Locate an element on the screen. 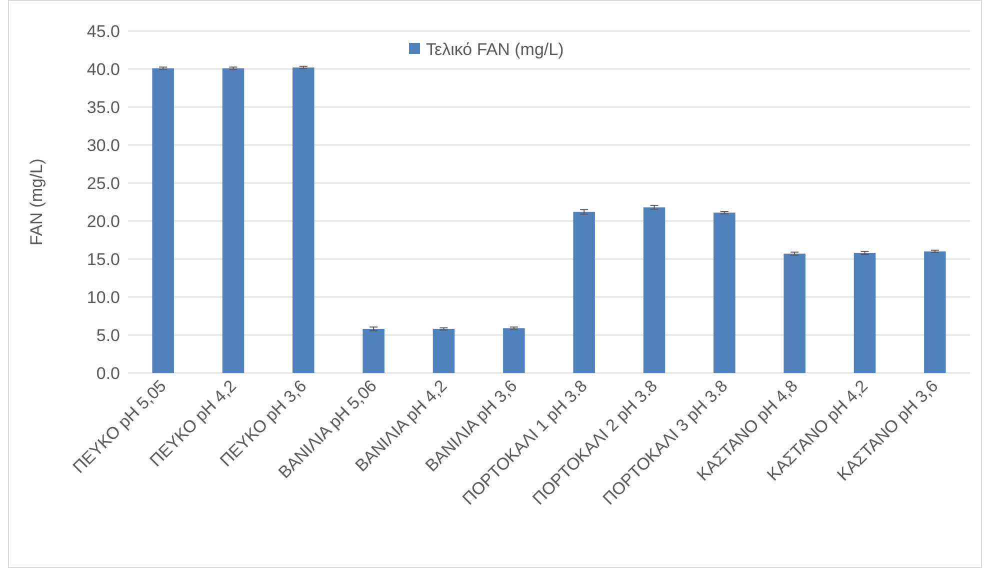 This screenshot has width=990, height=568. y-tick-label: 25.0 is located at coordinates (103, 183).